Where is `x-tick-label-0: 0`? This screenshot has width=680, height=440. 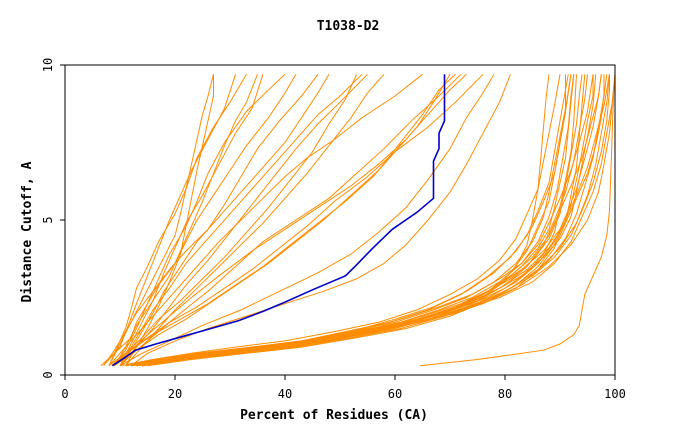
x-tick-label-0: 0 is located at coordinates (64, 394).